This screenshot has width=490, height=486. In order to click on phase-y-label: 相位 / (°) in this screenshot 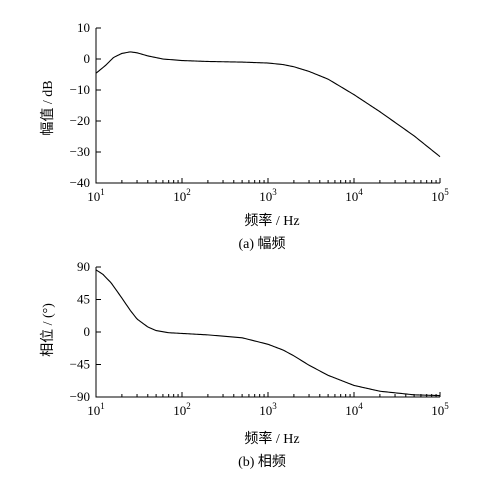, I will do `click(48, 330)`.